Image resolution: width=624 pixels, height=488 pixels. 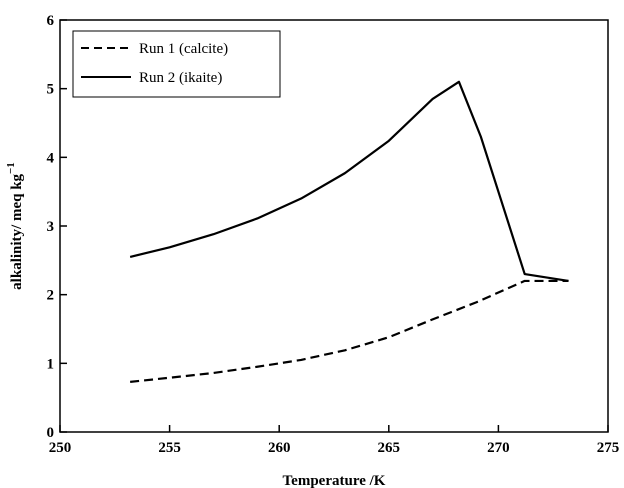 What do you see at coordinates (180, 78) in the screenshot?
I see `legend-label-run-2: Run 2 (ikaite)` at bounding box center [180, 78].